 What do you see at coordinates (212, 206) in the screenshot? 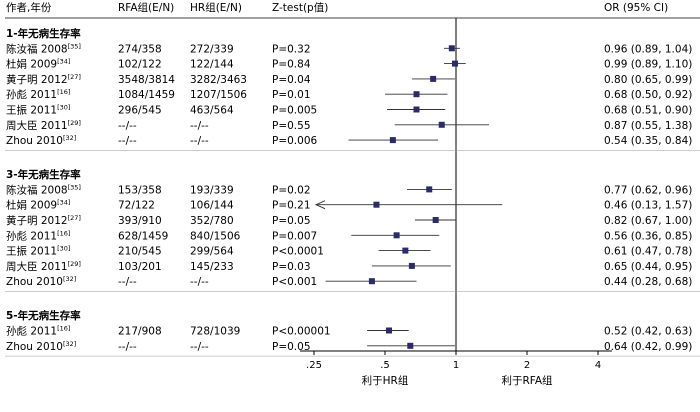
I see `hr-events: 106/144` at bounding box center [212, 206].